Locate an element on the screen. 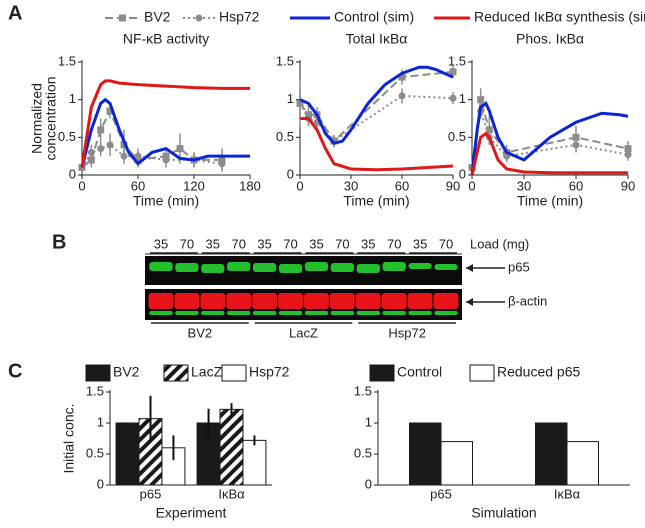 The height and width of the screenshot is (528, 645). x-axis-label: Time (min) is located at coordinates (376, 201).